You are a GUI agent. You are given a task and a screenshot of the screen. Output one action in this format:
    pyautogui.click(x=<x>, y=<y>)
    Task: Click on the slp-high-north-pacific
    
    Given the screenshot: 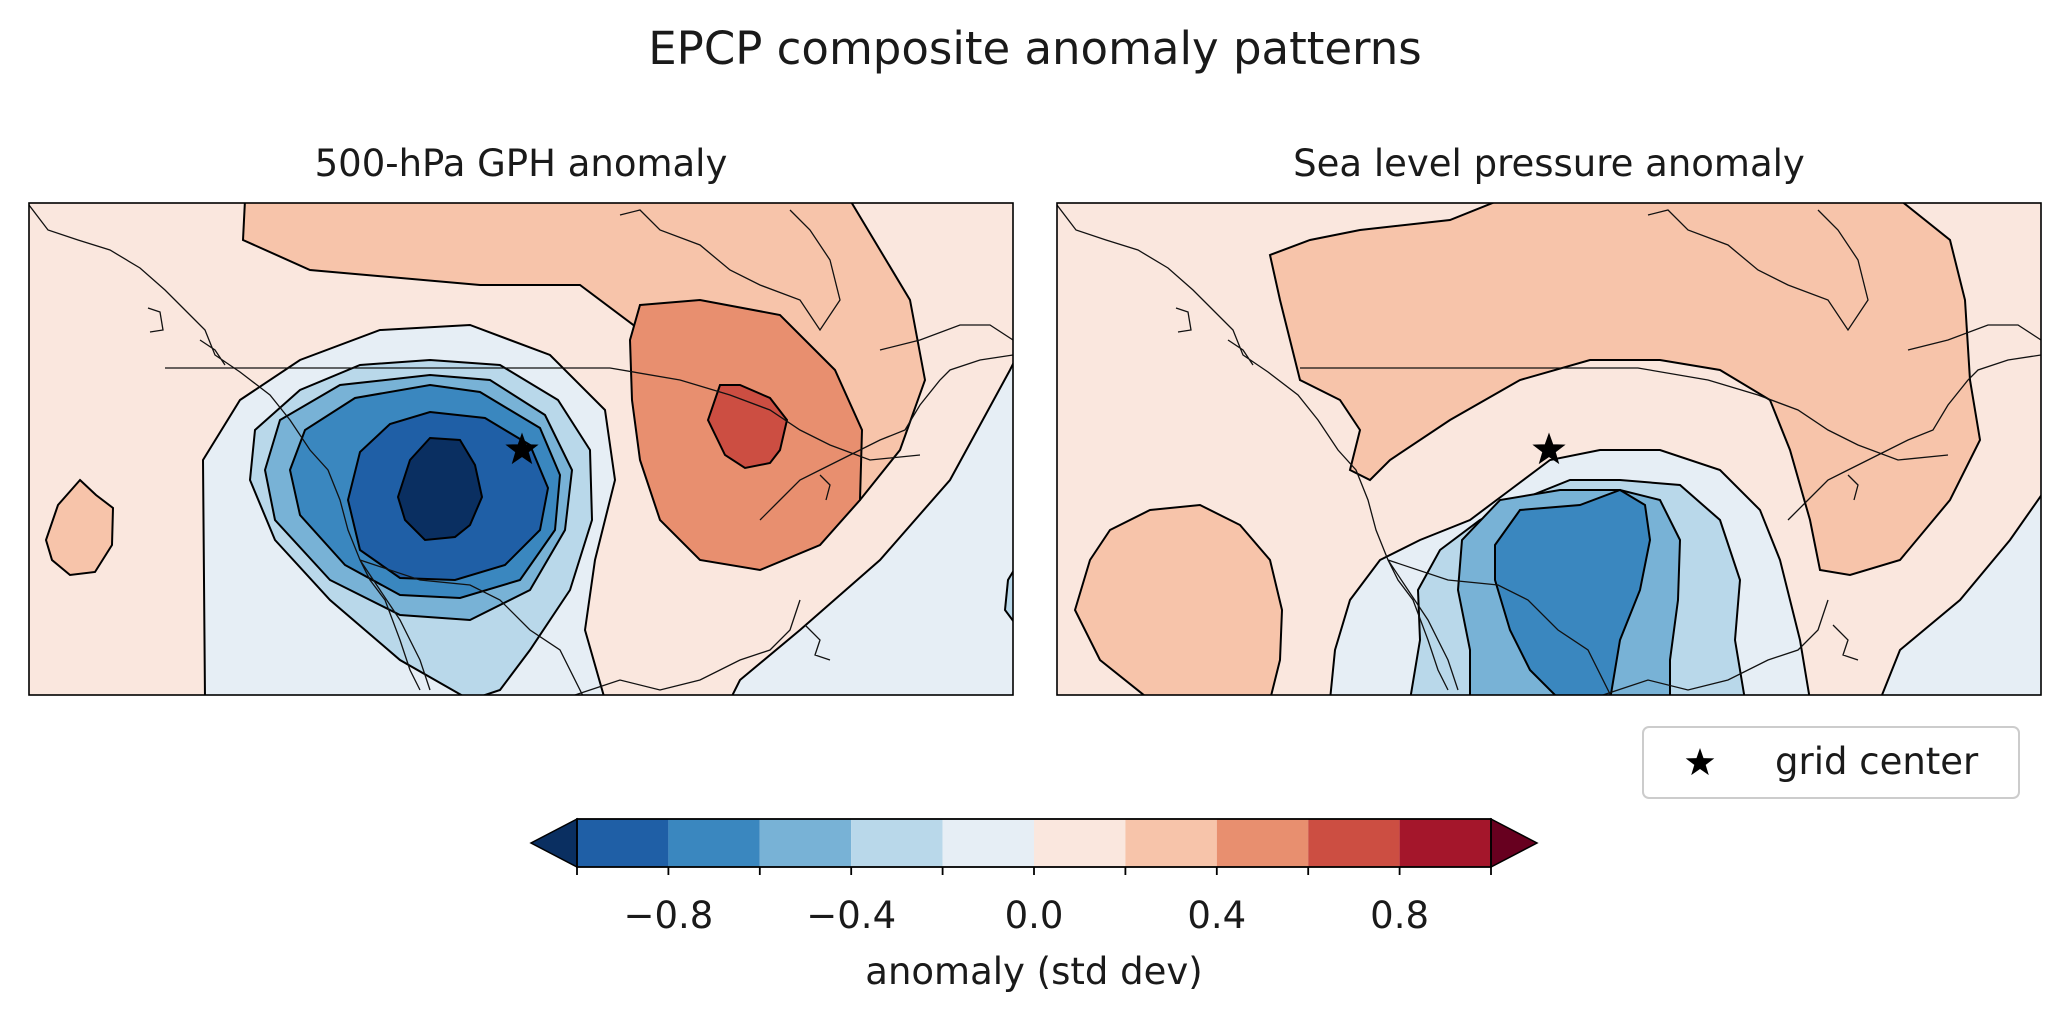 What is the action you would take?
    pyautogui.click(x=1178, y=599)
    